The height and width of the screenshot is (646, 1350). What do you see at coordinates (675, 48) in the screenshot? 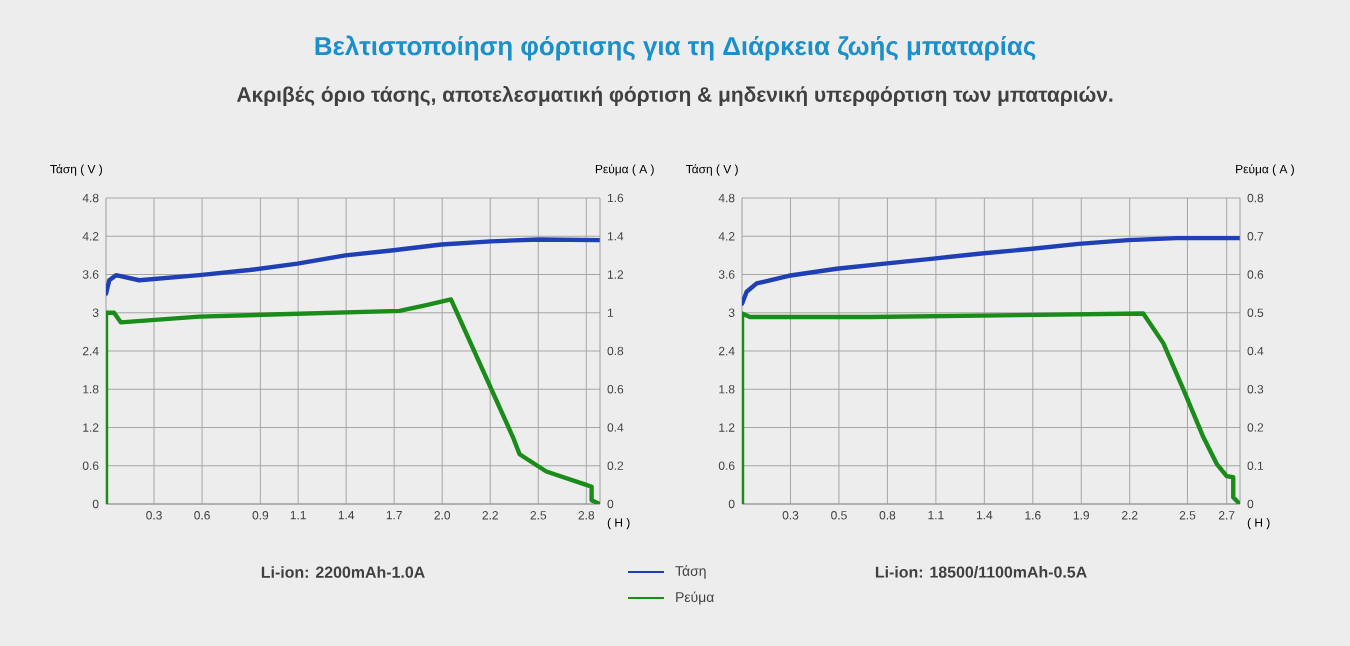
I see `text: Βελτιστοποίηση φόρτισης για τη Διάρκεια ζωής μπαταρίας` at bounding box center [675, 48].